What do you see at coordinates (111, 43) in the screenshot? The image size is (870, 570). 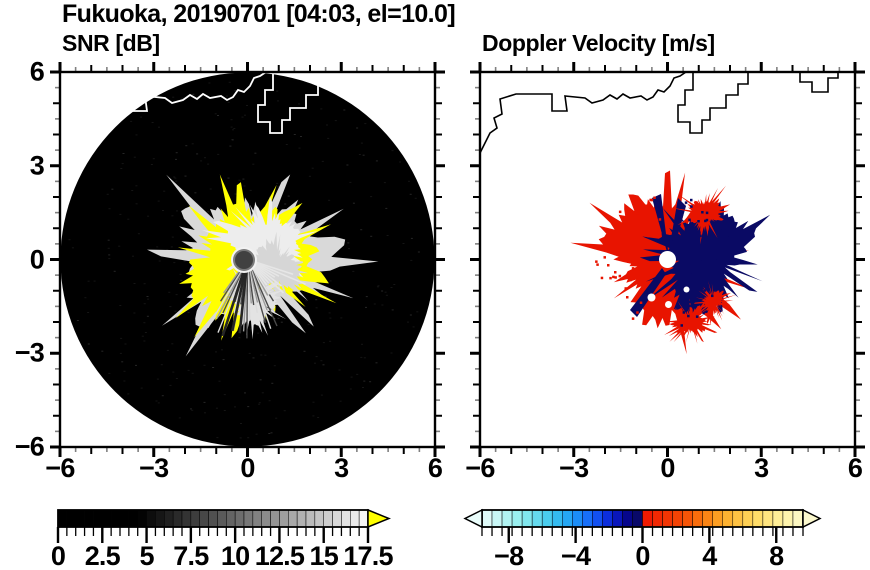 I see `panel-title-snr: SNR [dB]` at bounding box center [111, 43].